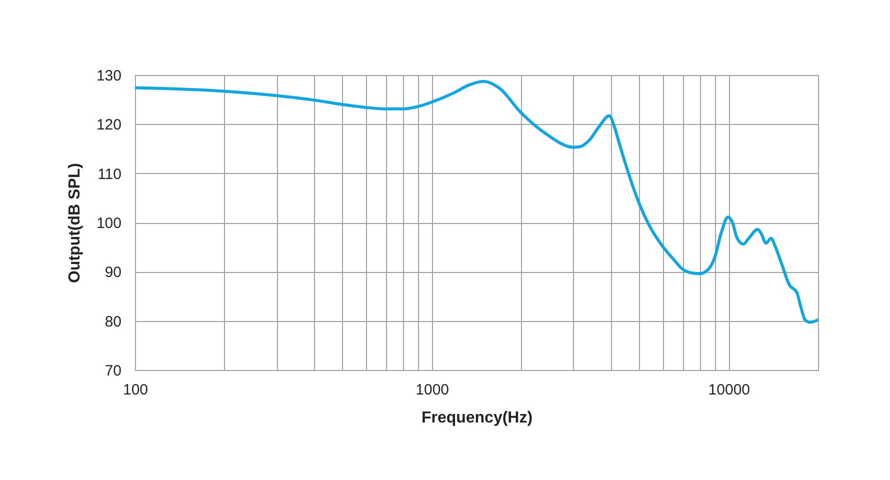 The height and width of the screenshot is (480, 890). What do you see at coordinates (110, 174) in the screenshot?
I see `y-tick-label: 110` at bounding box center [110, 174].